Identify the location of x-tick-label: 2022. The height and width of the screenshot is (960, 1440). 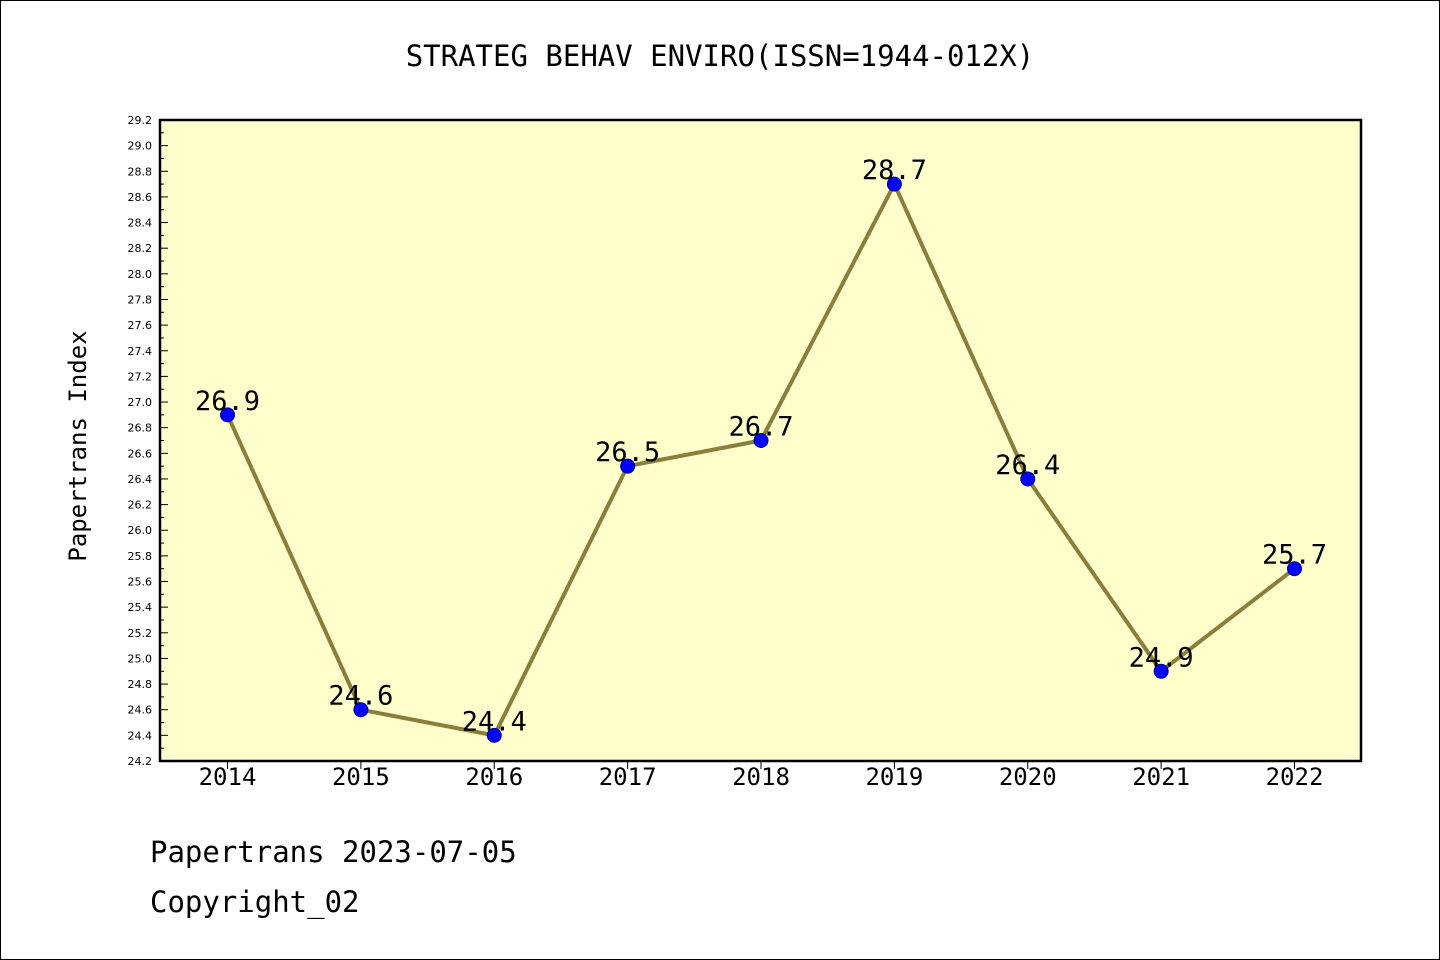
(1295, 777).